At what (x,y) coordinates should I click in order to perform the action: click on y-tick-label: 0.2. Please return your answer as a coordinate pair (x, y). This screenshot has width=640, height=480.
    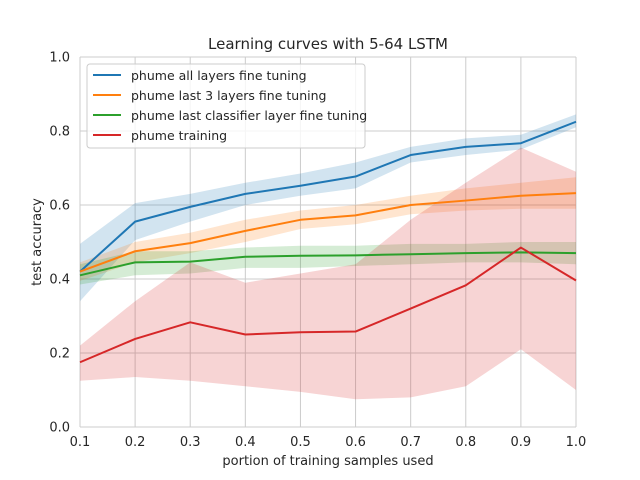
    Looking at the image, I should click on (59, 354).